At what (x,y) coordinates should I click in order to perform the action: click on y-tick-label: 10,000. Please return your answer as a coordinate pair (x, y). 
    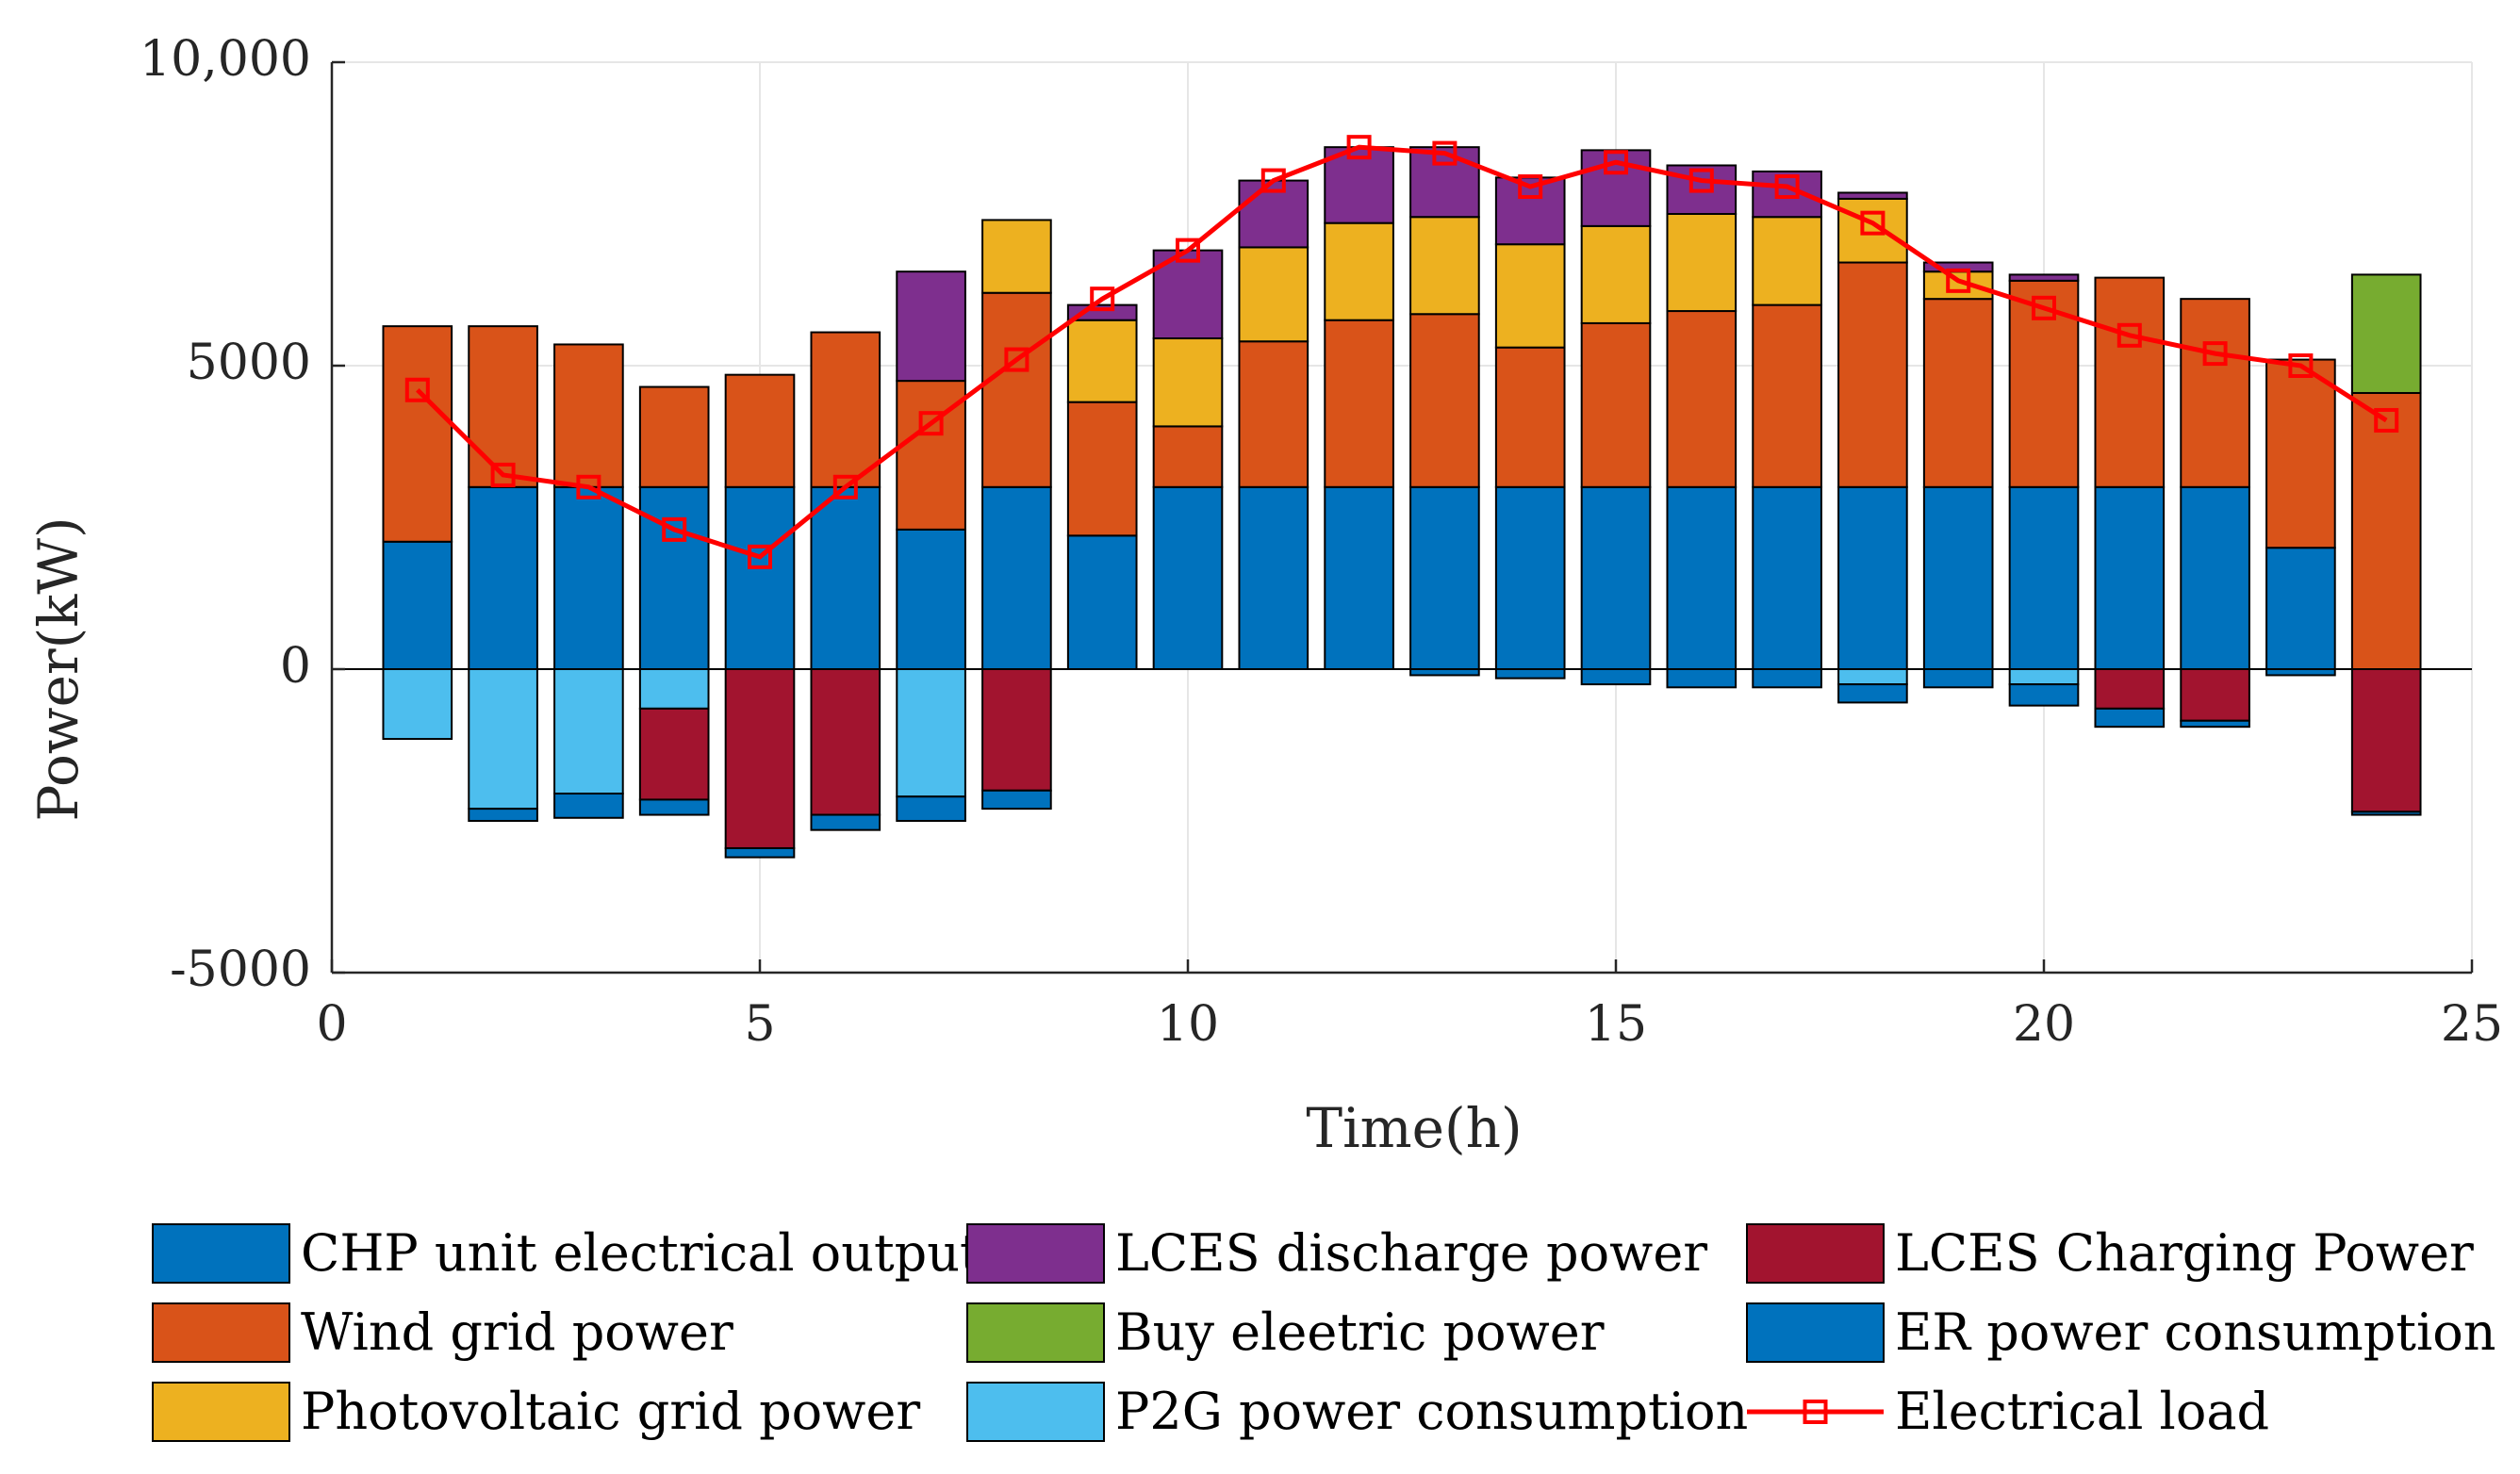
    Looking at the image, I should click on (225, 59).